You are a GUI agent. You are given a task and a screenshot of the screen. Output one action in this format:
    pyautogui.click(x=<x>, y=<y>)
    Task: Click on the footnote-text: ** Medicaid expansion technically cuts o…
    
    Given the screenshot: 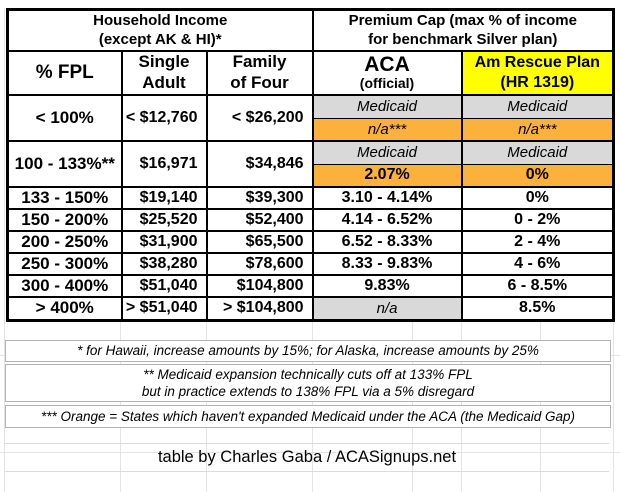 What is the action you would take?
    pyautogui.click(x=308, y=374)
    